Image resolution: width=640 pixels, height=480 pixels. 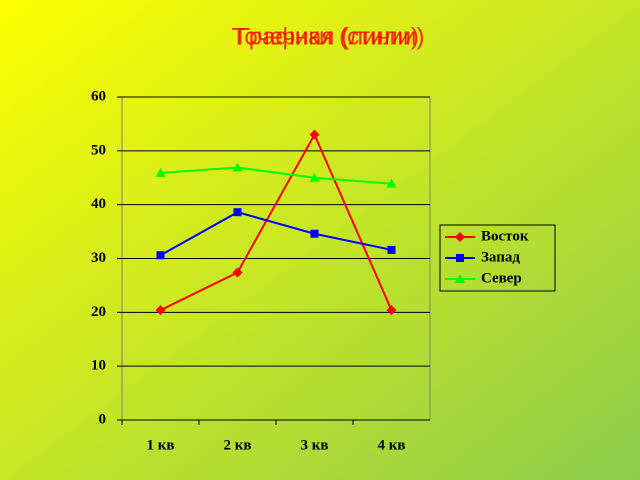 What do you see at coordinates (98, 312) in the screenshot?
I see `y-tick-label: 20` at bounding box center [98, 312].